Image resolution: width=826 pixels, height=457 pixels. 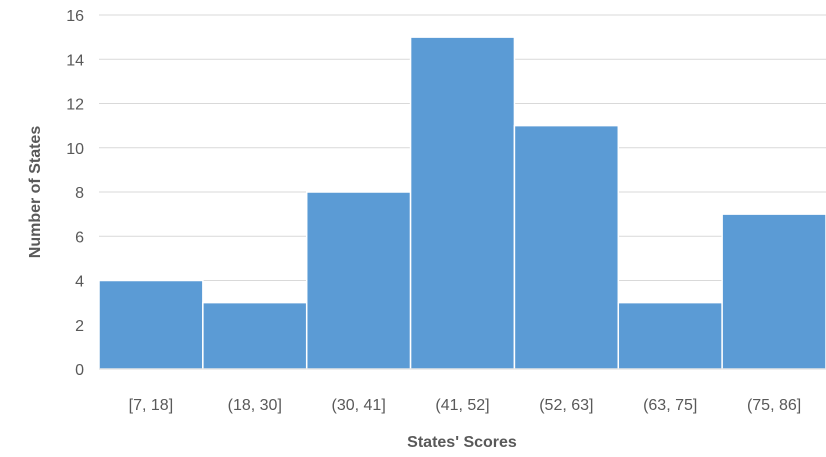 What do you see at coordinates (670, 405) in the screenshot?
I see `x-tick-label: (63, 75]` at bounding box center [670, 405].